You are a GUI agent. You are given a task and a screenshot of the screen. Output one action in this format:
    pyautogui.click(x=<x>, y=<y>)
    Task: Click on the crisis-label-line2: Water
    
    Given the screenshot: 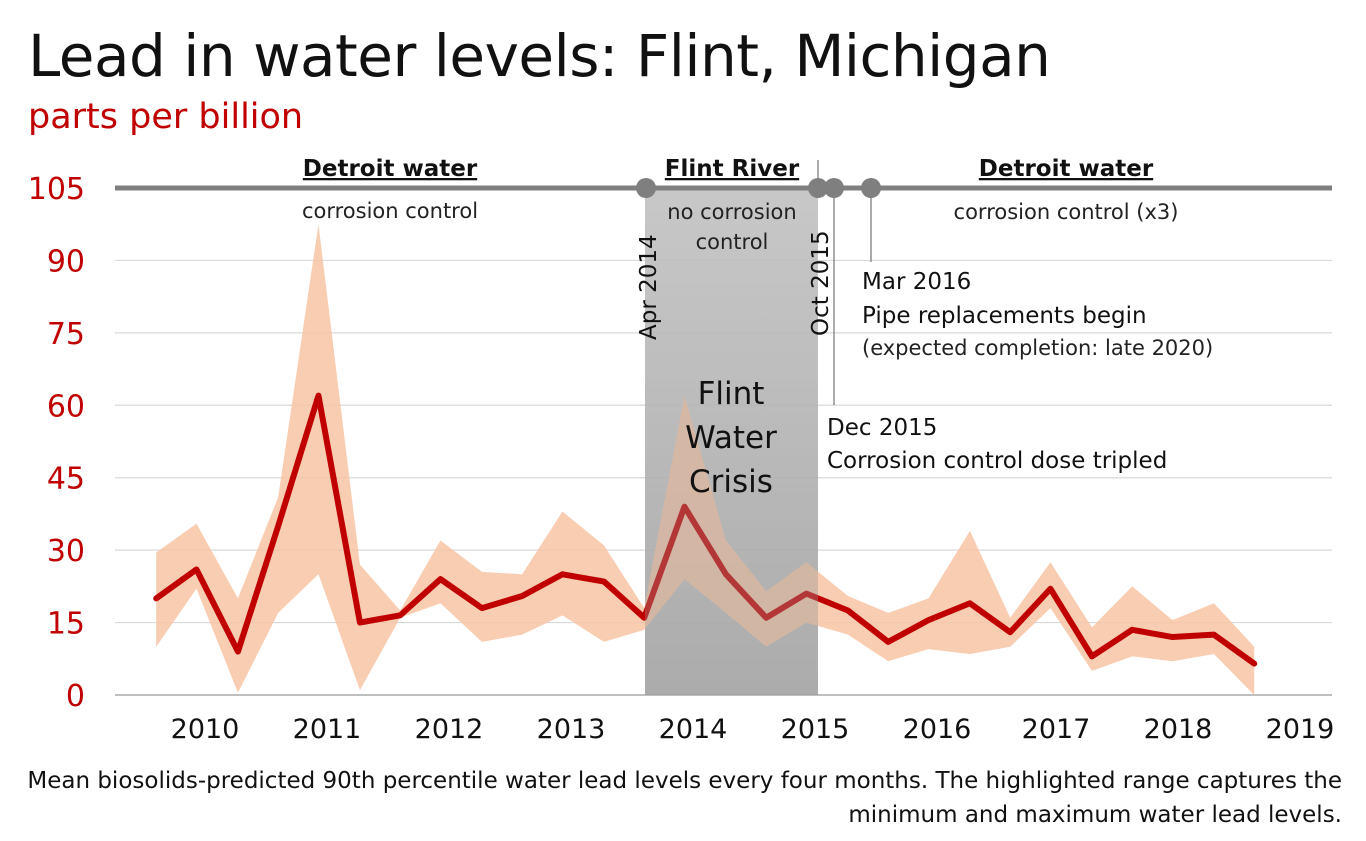 What is the action you would take?
    pyautogui.click(x=731, y=438)
    